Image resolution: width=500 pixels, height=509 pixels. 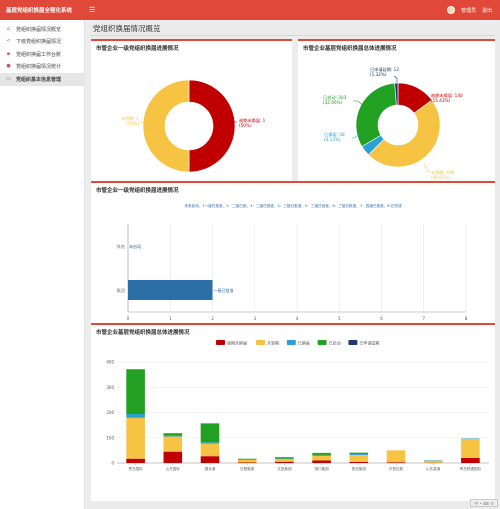 What do you see at coordinates (250, 10) in the screenshot?
I see `top-navbar: 基层党组织换届全程化系统 ☰ 管理员 退出` at bounding box center [250, 10].